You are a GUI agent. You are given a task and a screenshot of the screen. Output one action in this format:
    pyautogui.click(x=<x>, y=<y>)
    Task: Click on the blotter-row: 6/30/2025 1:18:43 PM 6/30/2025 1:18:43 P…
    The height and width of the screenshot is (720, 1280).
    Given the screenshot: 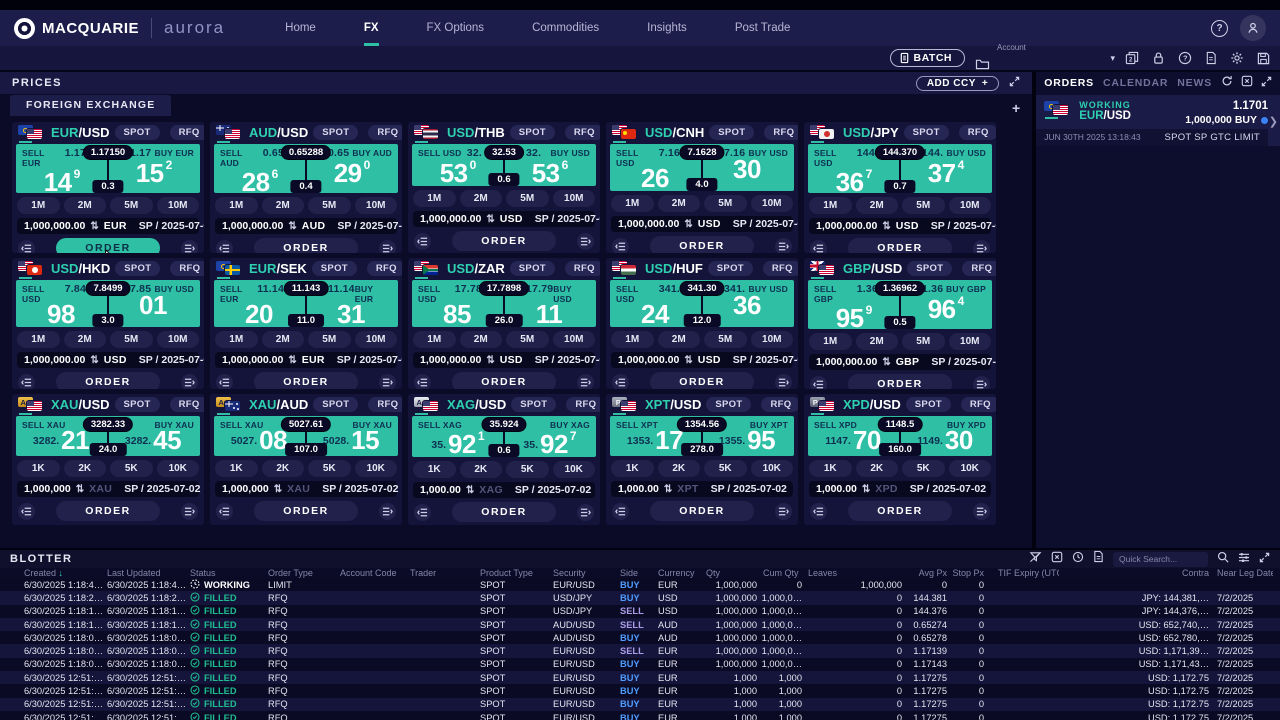 What is the action you would take?
    pyautogui.click(x=640, y=585)
    